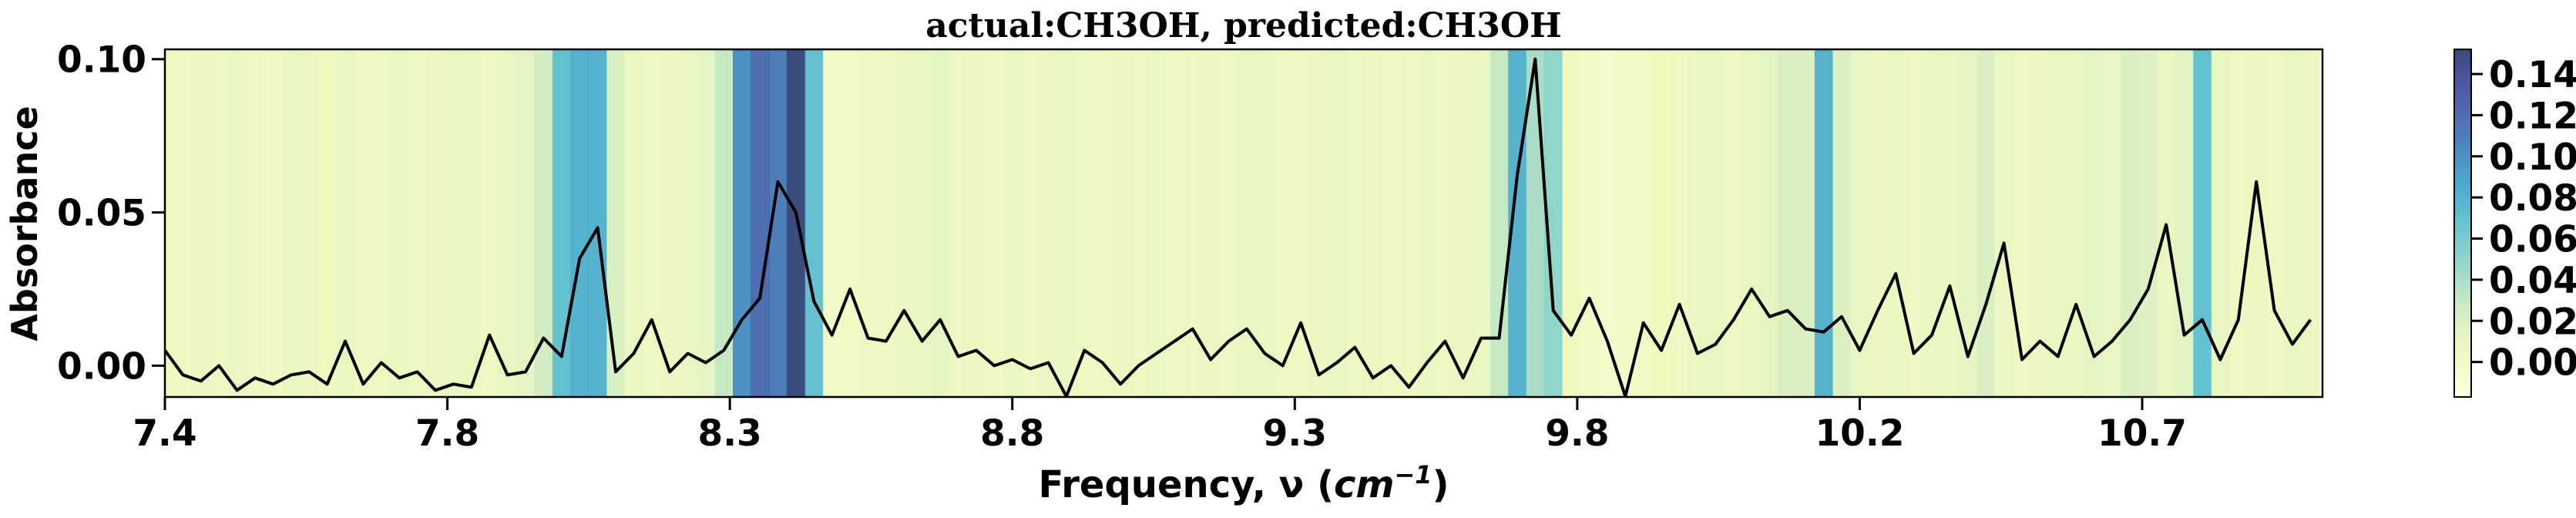  What do you see at coordinates (2532, 199) in the screenshot?
I see `colorbar-tick-label: 0.08` at bounding box center [2532, 199].